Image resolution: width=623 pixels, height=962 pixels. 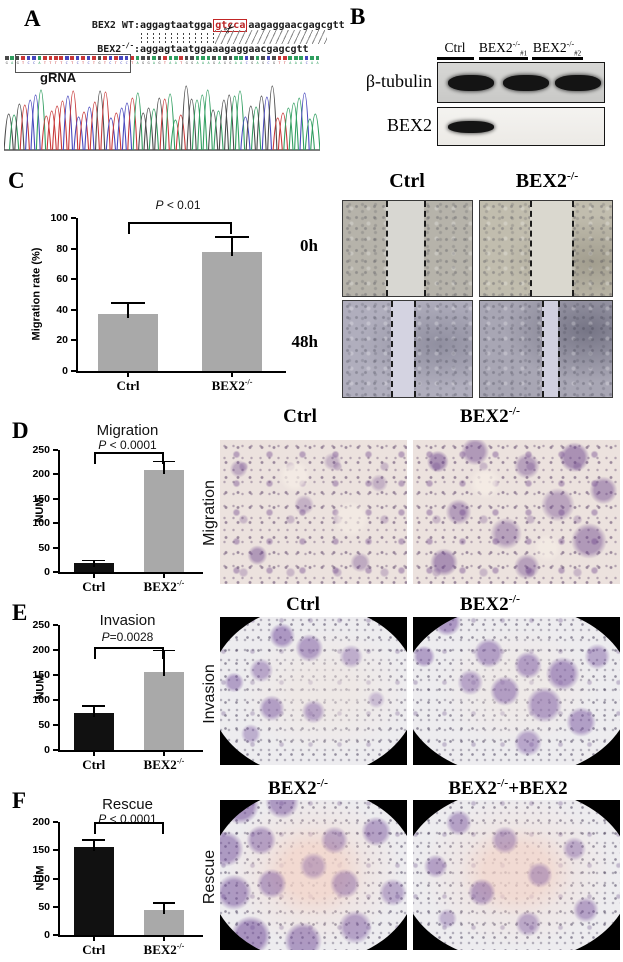 I want to click on ko-sequence-line: BEX2-/-:aggagtaatggaaagaggaacgagcgtt, so click(x=185, y=48).